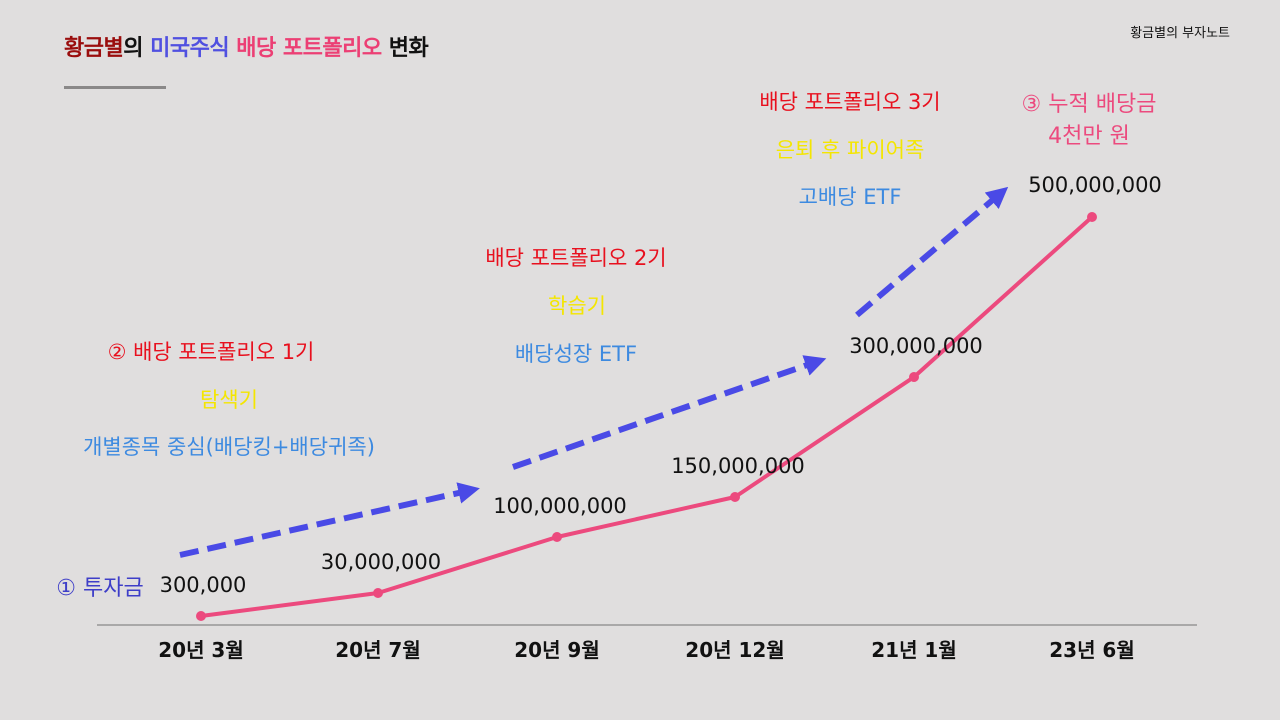 This screenshot has width=1280, height=720. Describe the element at coordinates (557, 650) in the screenshot. I see `x-tick-label-3: 20년 9월` at that location.